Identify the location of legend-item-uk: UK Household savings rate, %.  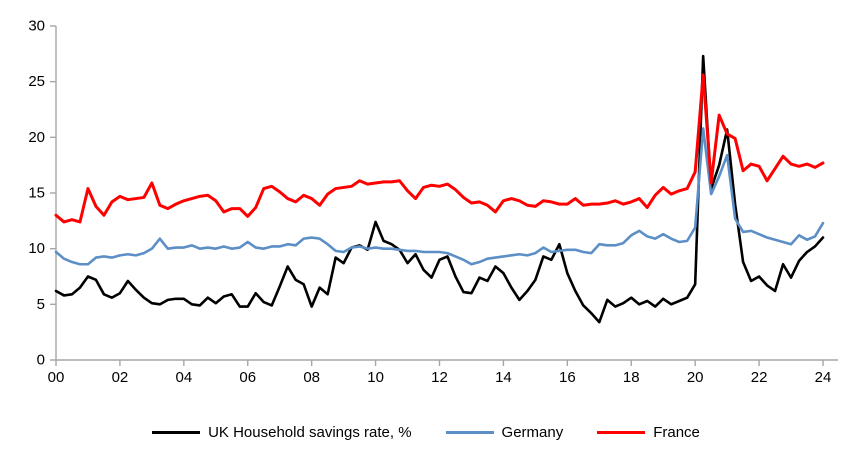
(282, 432).